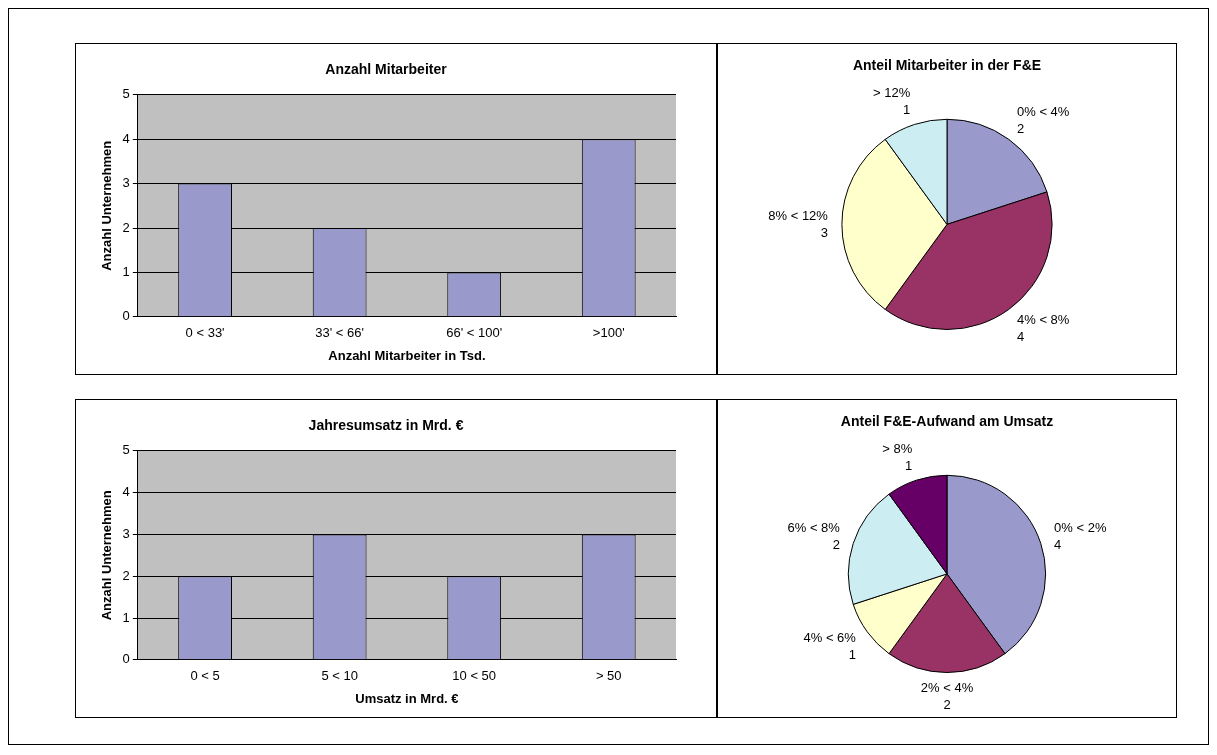  What do you see at coordinates (897, 448) in the screenshot?
I see `slice-label: > 8%` at bounding box center [897, 448].